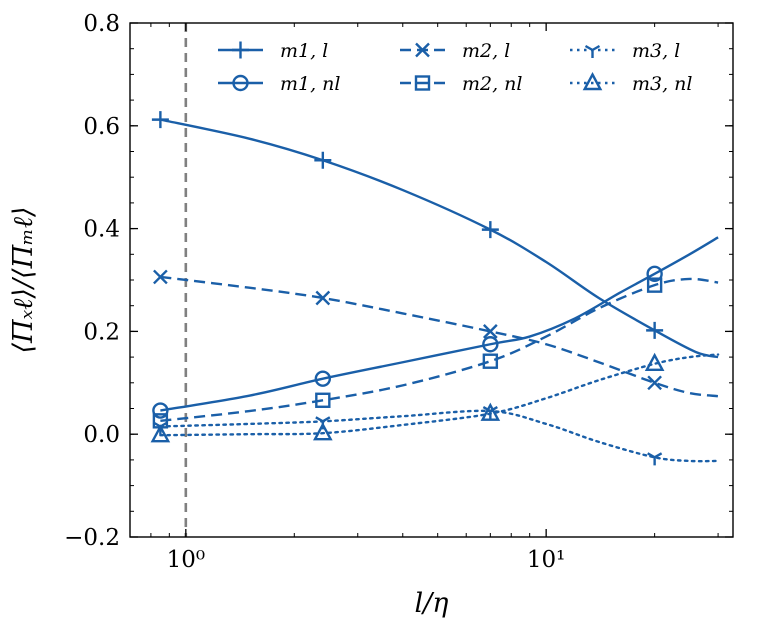  What do you see at coordinates (92, 538) in the screenshot?
I see `y-tick-label: −0.2` at bounding box center [92, 538].